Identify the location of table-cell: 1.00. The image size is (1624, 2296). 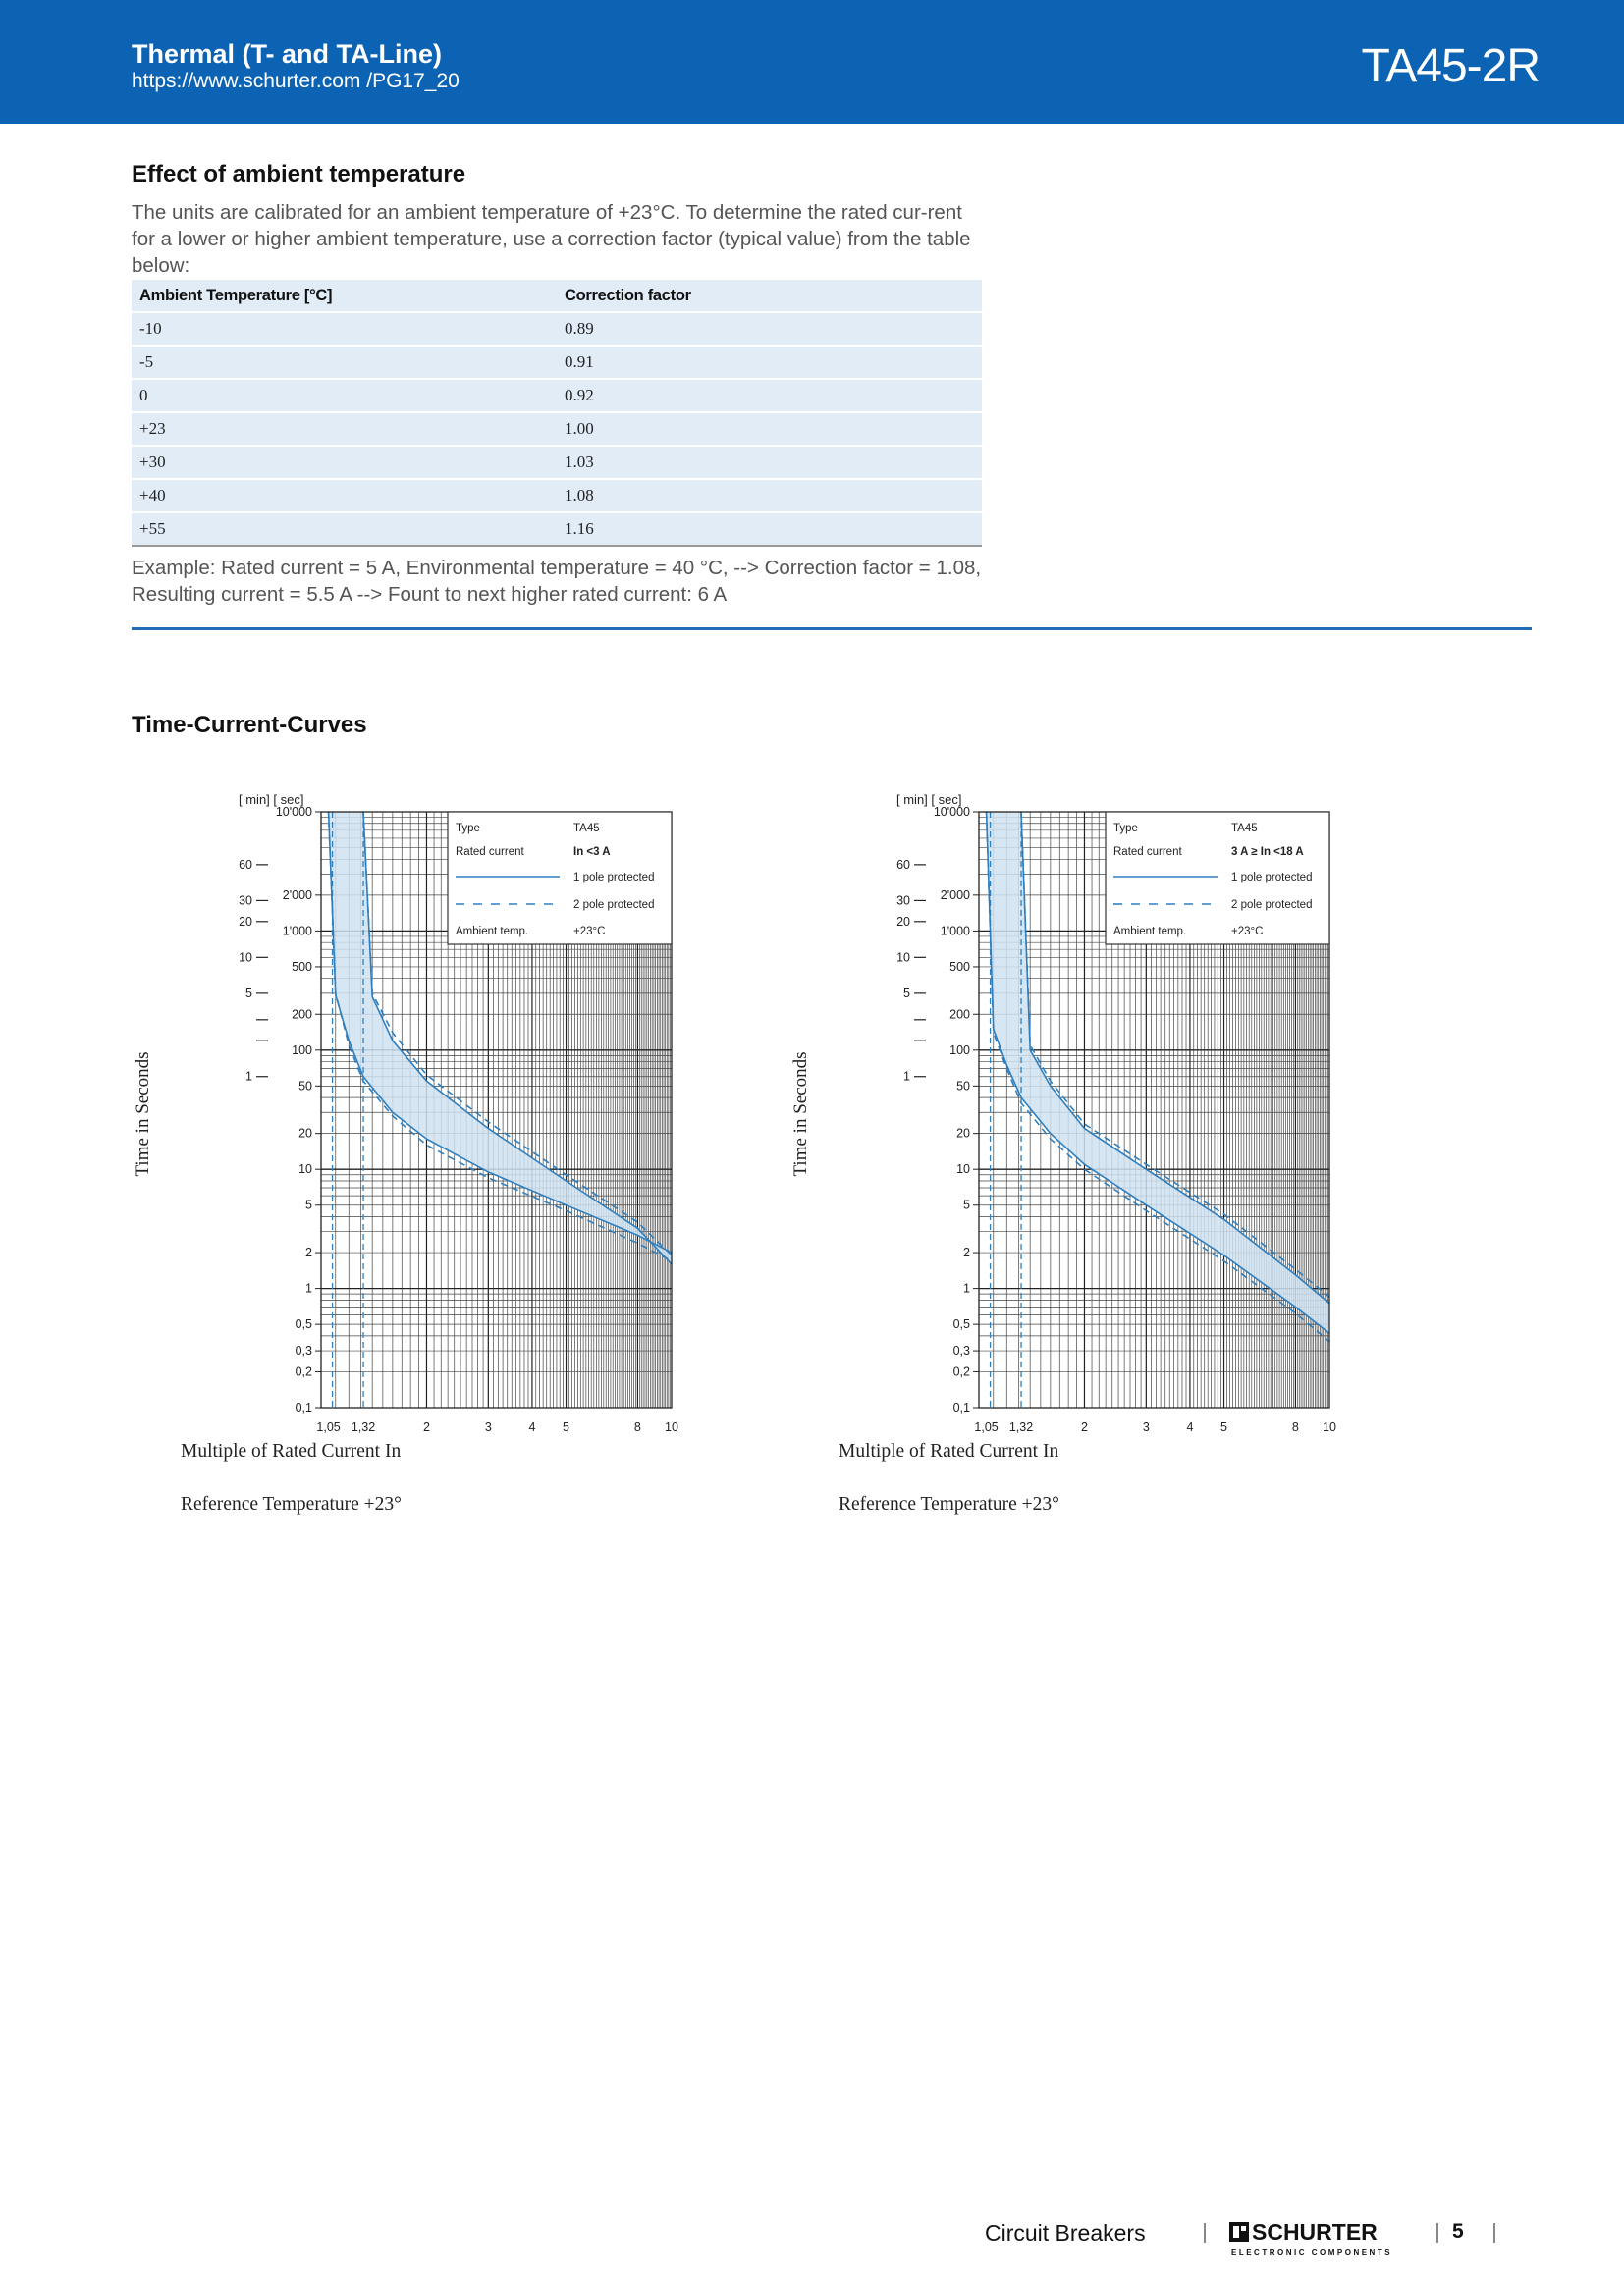
(769, 430).